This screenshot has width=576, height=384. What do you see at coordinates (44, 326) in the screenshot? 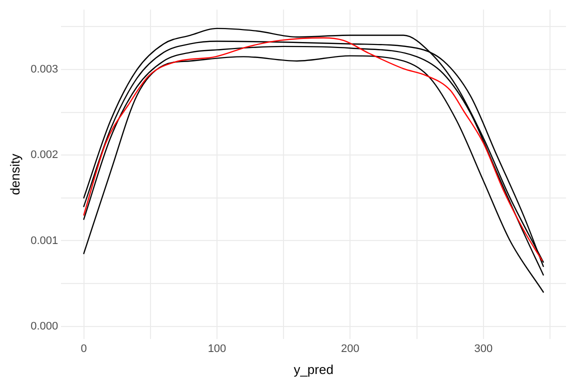
I see `y-tick-label: 0.000` at bounding box center [44, 326].